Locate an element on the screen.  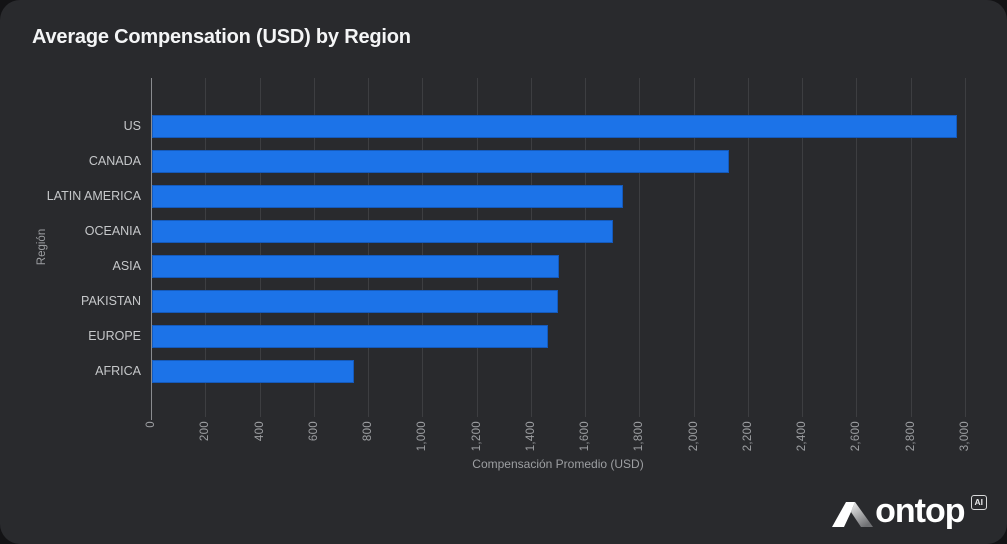
bar-europe is located at coordinates (350, 336).